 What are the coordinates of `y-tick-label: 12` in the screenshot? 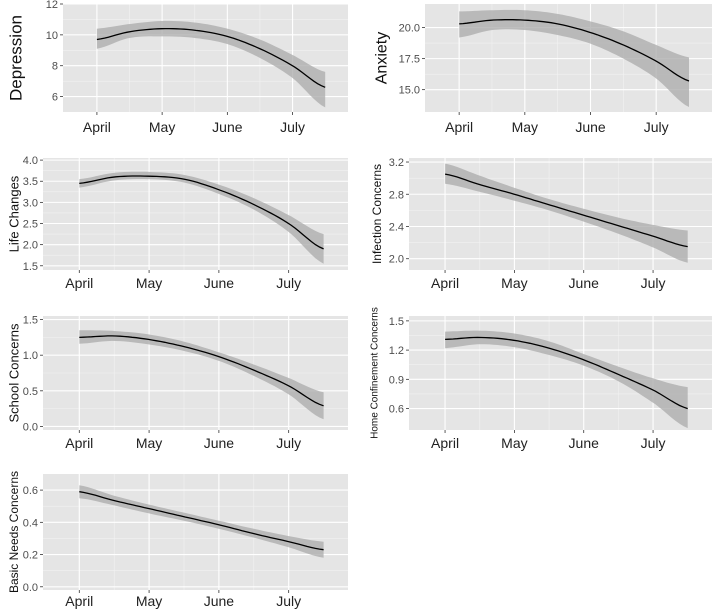 It's located at (52, 5).